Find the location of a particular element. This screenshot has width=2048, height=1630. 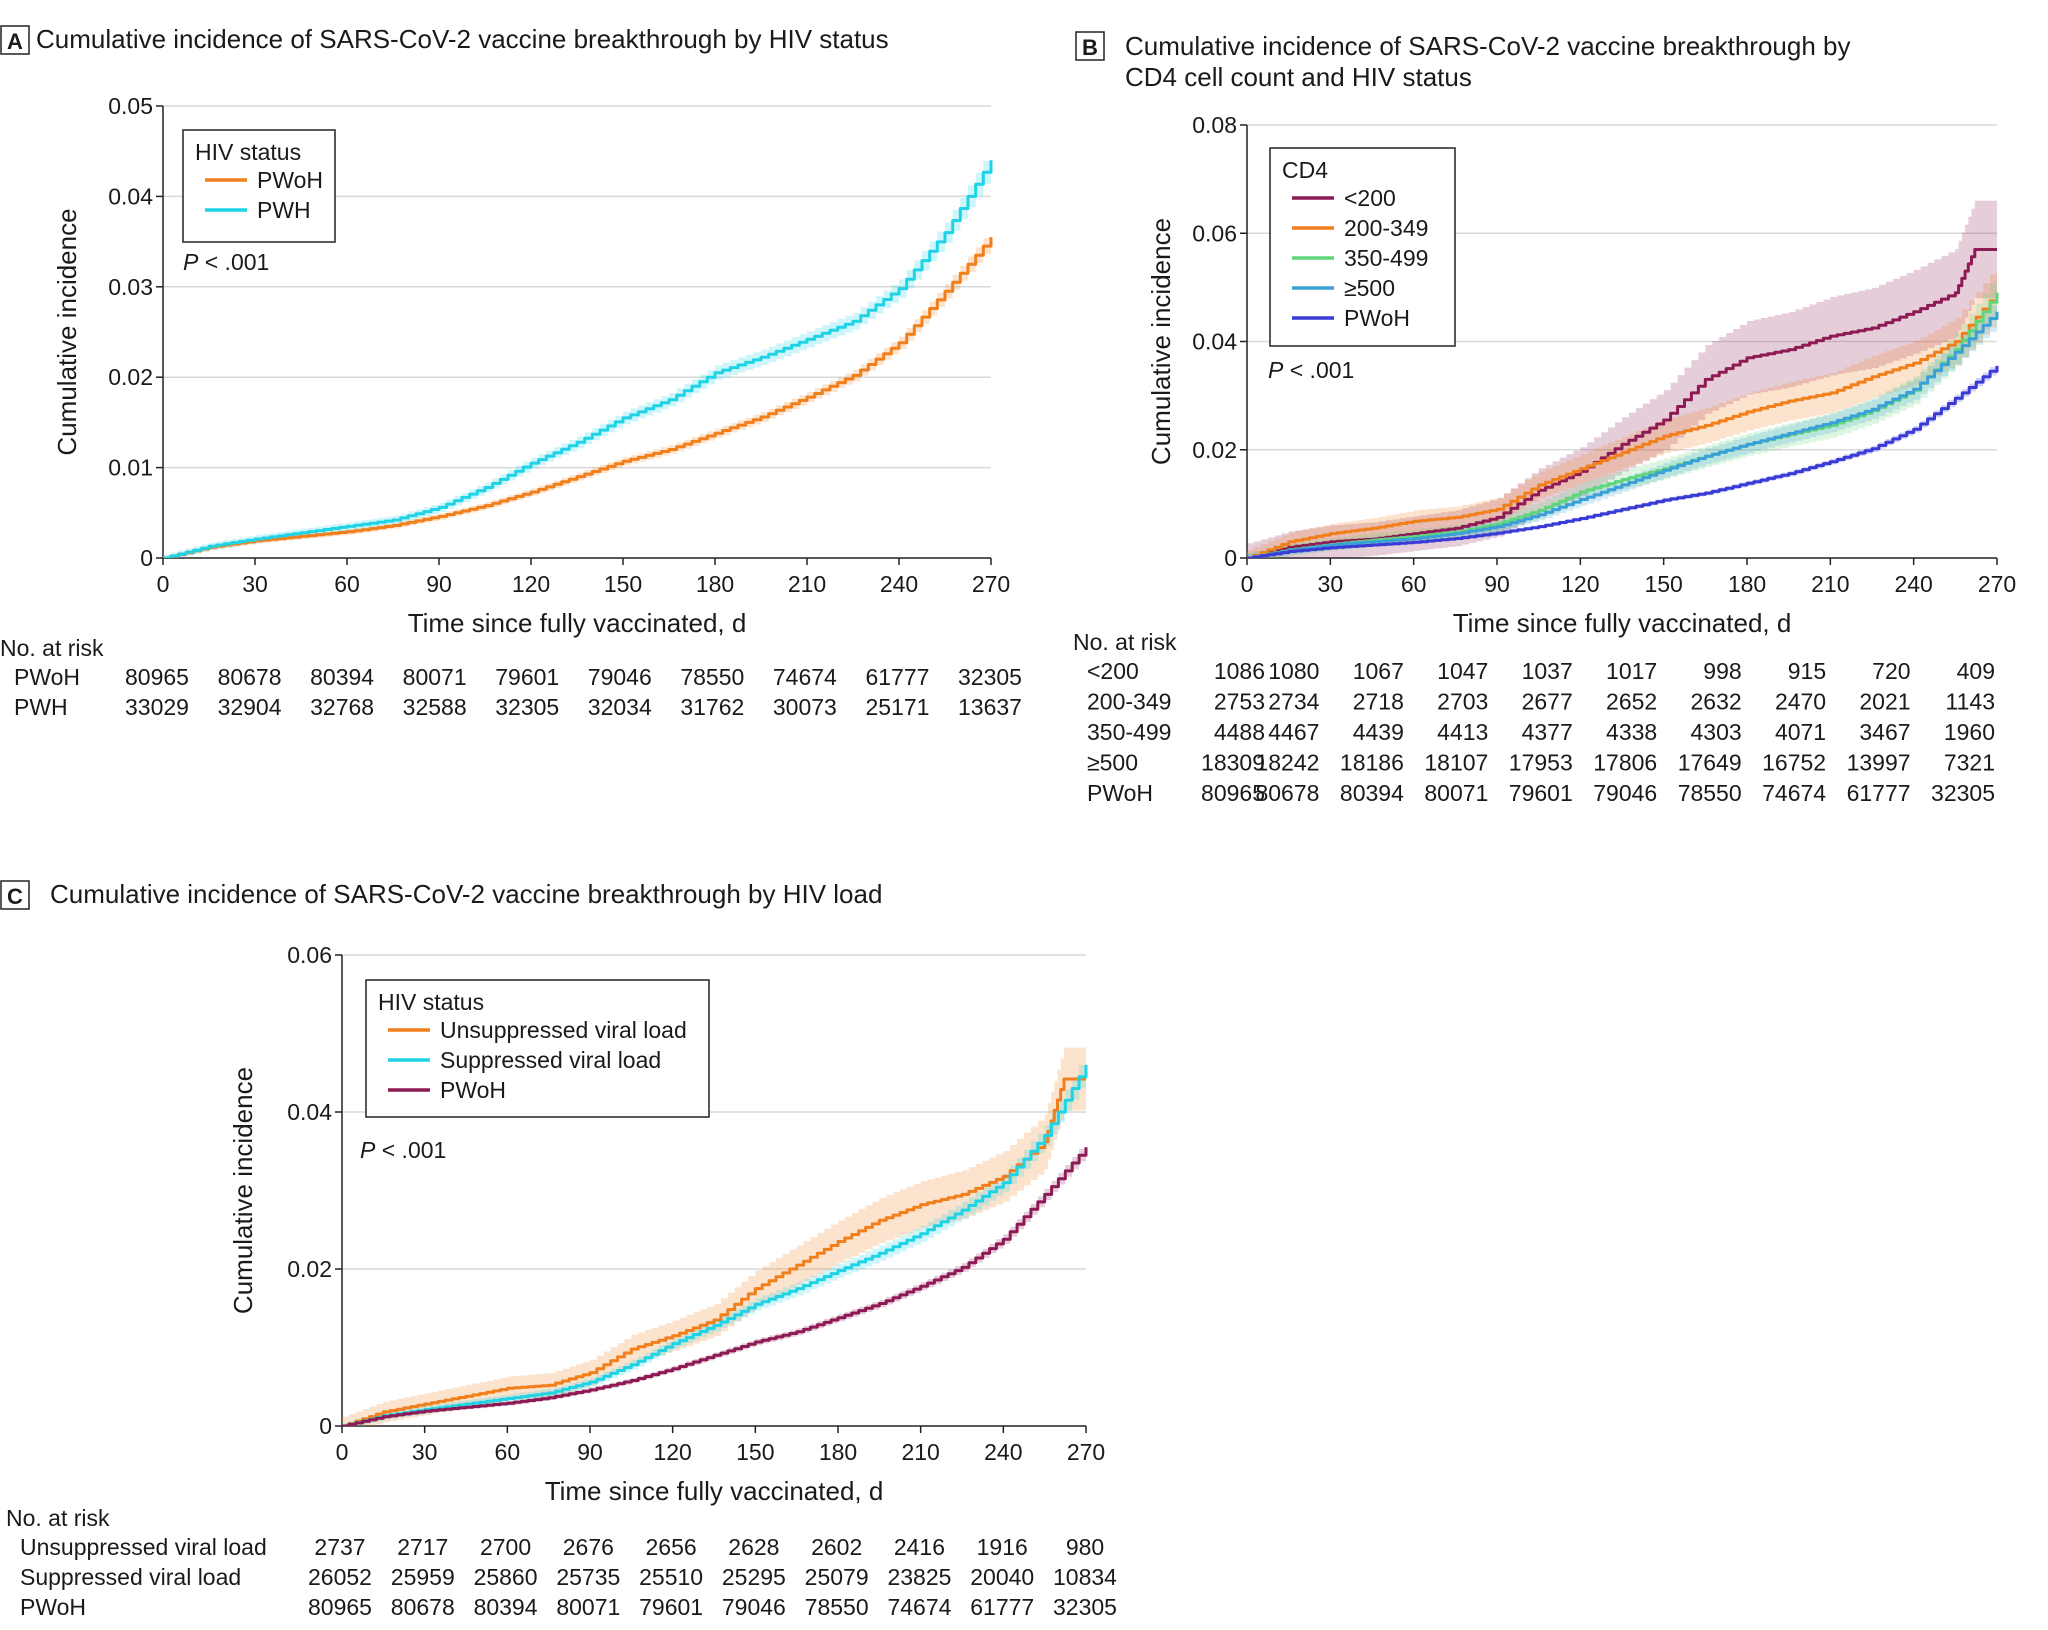

risk-cell: 1143 is located at coordinates (1970, 702).